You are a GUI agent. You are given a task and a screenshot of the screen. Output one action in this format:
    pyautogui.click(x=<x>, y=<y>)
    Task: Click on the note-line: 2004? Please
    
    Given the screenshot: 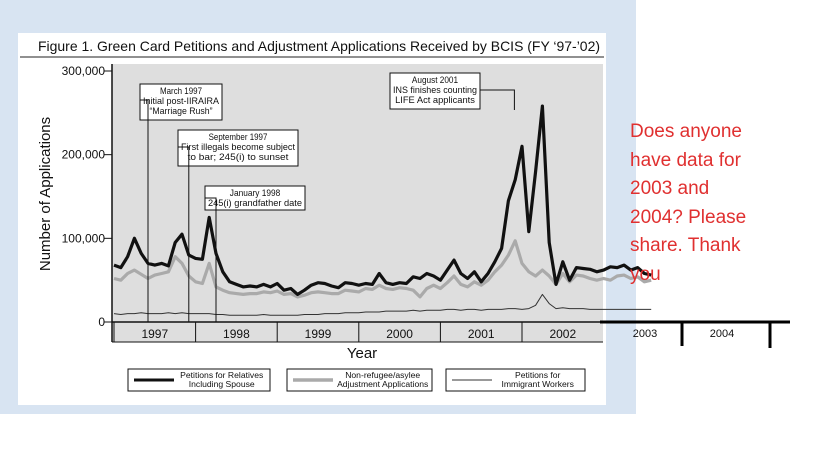 What is the action you would take?
    pyautogui.click(x=688, y=217)
    